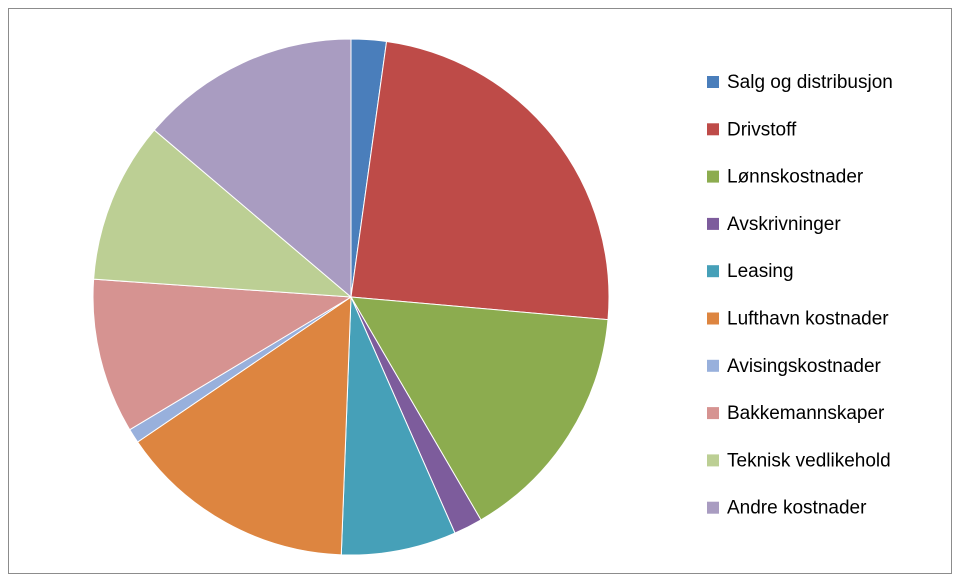  What do you see at coordinates (804, 366) in the screenshot?
I see `legend-label: Avisingskostnader` at bounding box center [804, 366].